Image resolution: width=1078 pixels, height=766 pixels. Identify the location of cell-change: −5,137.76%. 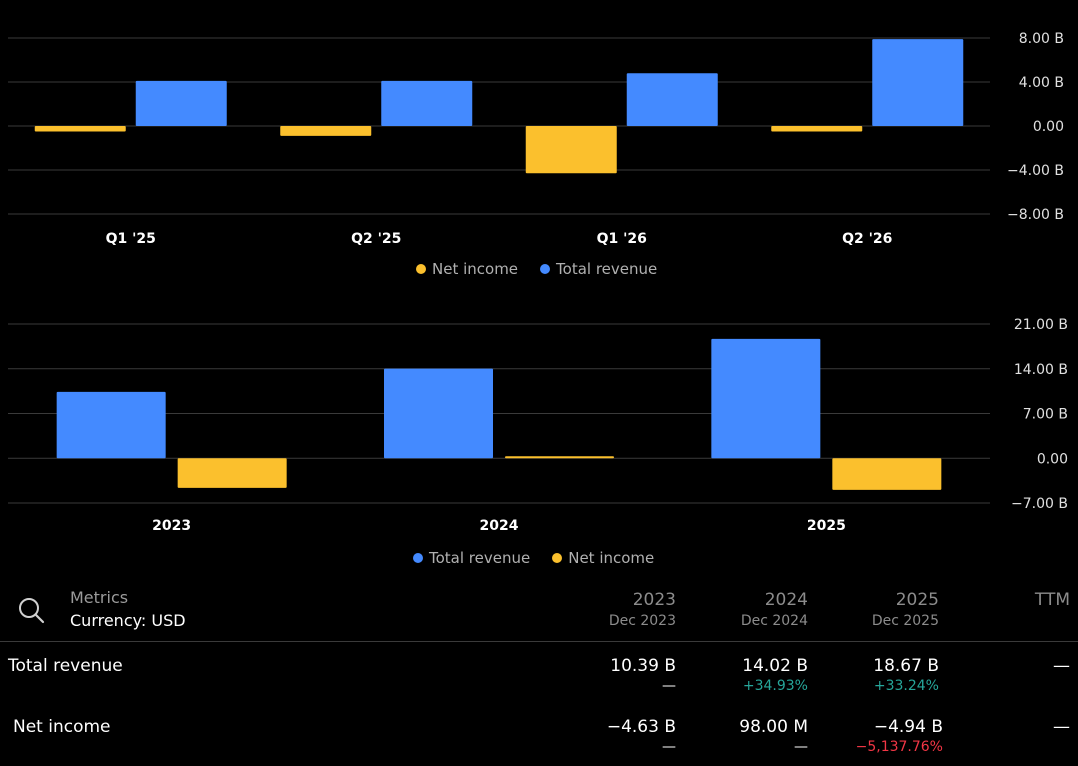
(899, 747).